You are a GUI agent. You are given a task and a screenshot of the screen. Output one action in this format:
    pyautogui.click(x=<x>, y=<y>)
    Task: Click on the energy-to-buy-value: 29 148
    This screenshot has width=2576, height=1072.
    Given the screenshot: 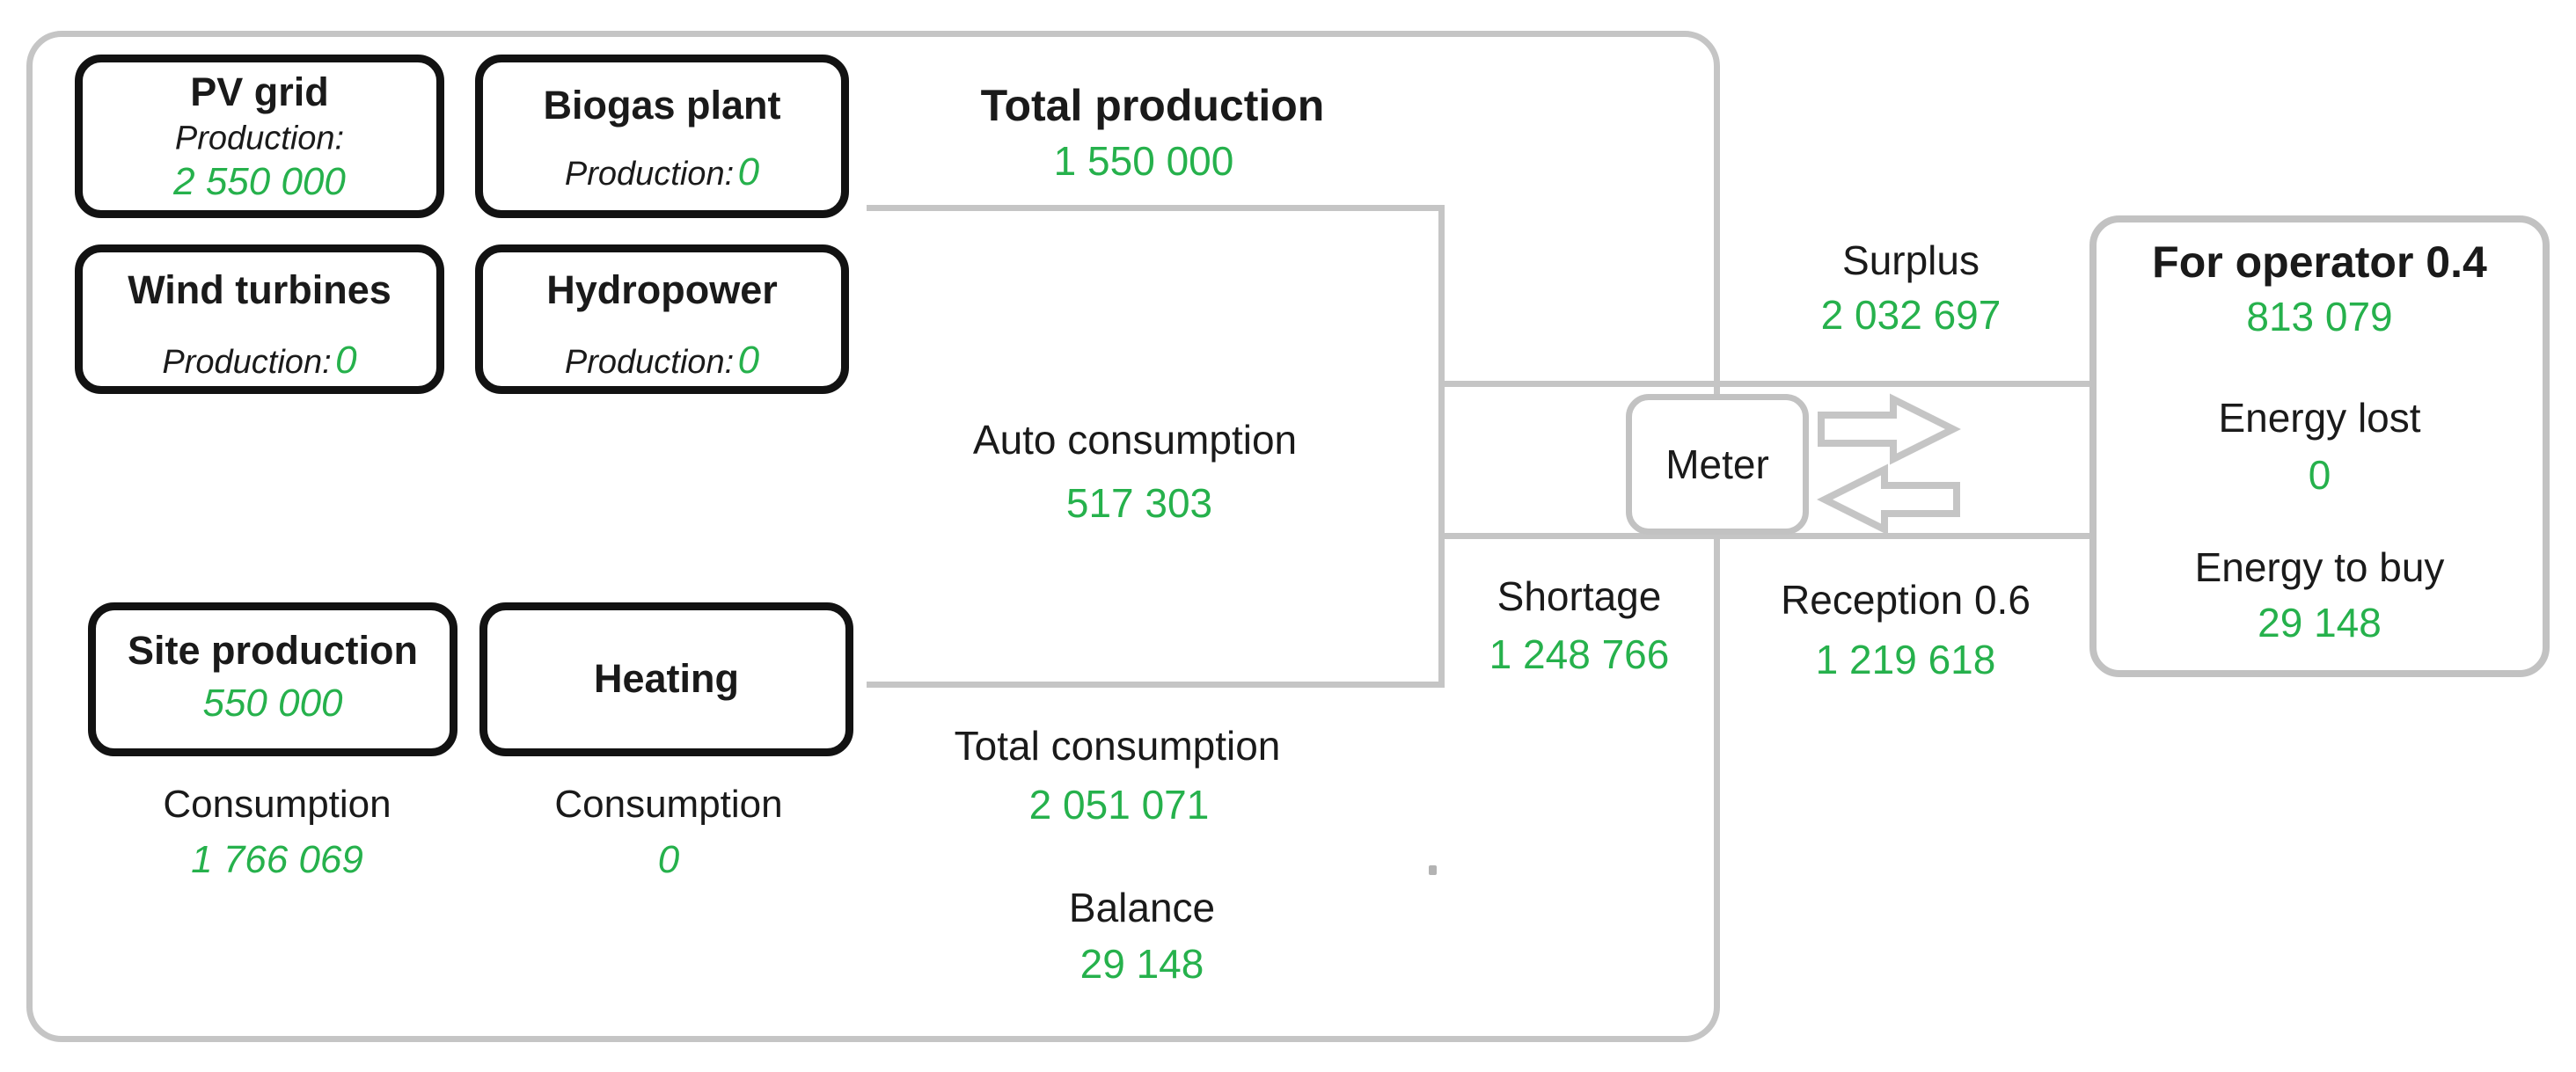 What is the action you would take?
    pyautogui.click(x=2320, y=622)
    